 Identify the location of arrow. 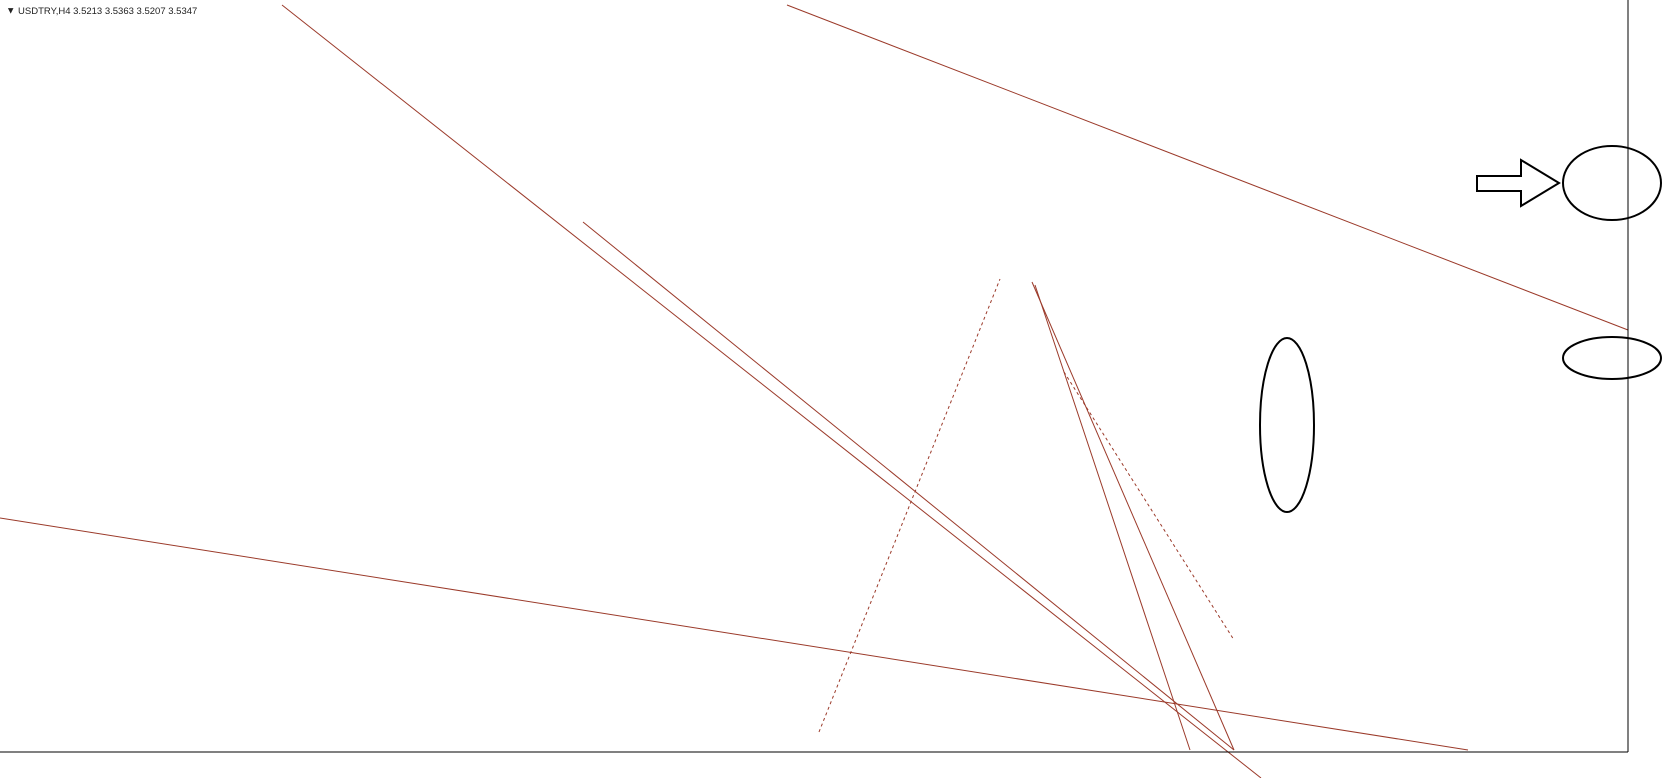
(1518, 183).